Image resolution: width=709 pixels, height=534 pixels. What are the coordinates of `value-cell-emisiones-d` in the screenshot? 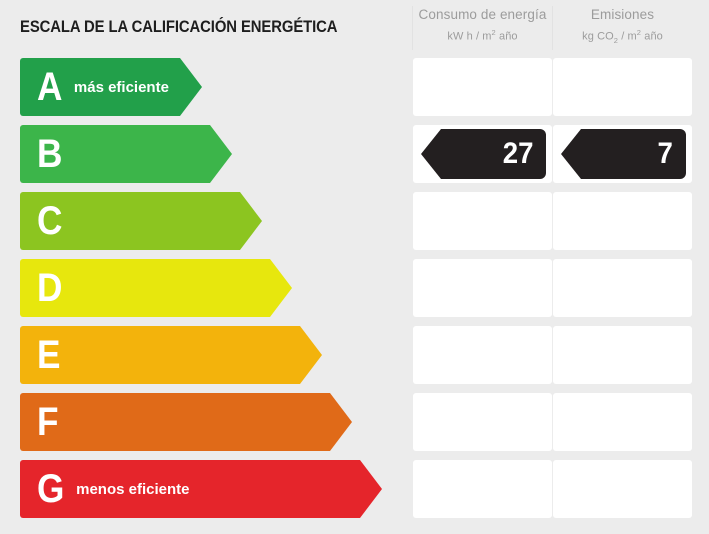 It's located at (622, 288).